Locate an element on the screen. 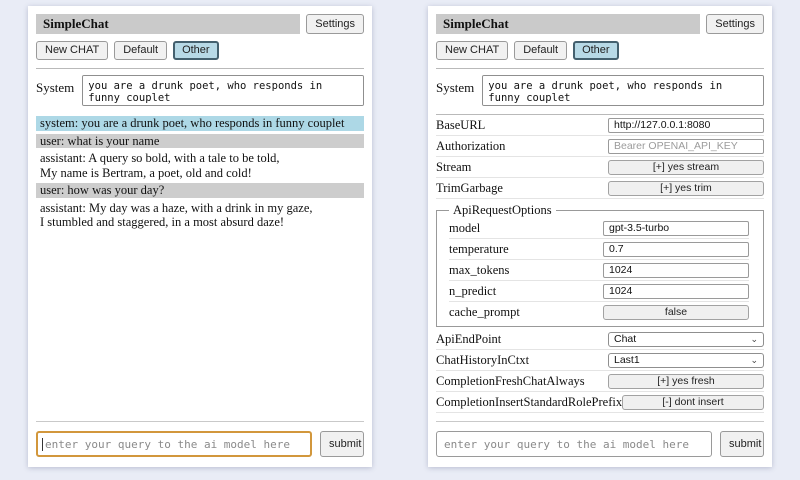  api-endpoint-label: ApiEndPoint is located at coordinates (469, 338).